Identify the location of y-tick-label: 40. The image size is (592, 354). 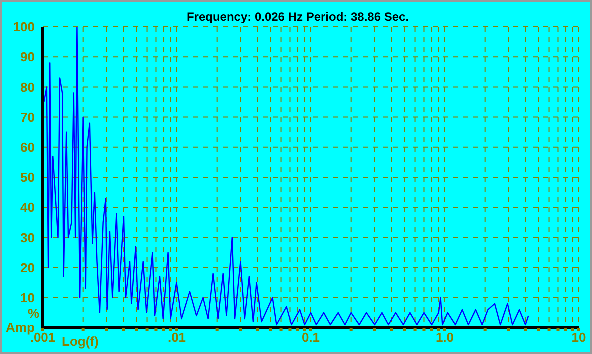
(27, 208).